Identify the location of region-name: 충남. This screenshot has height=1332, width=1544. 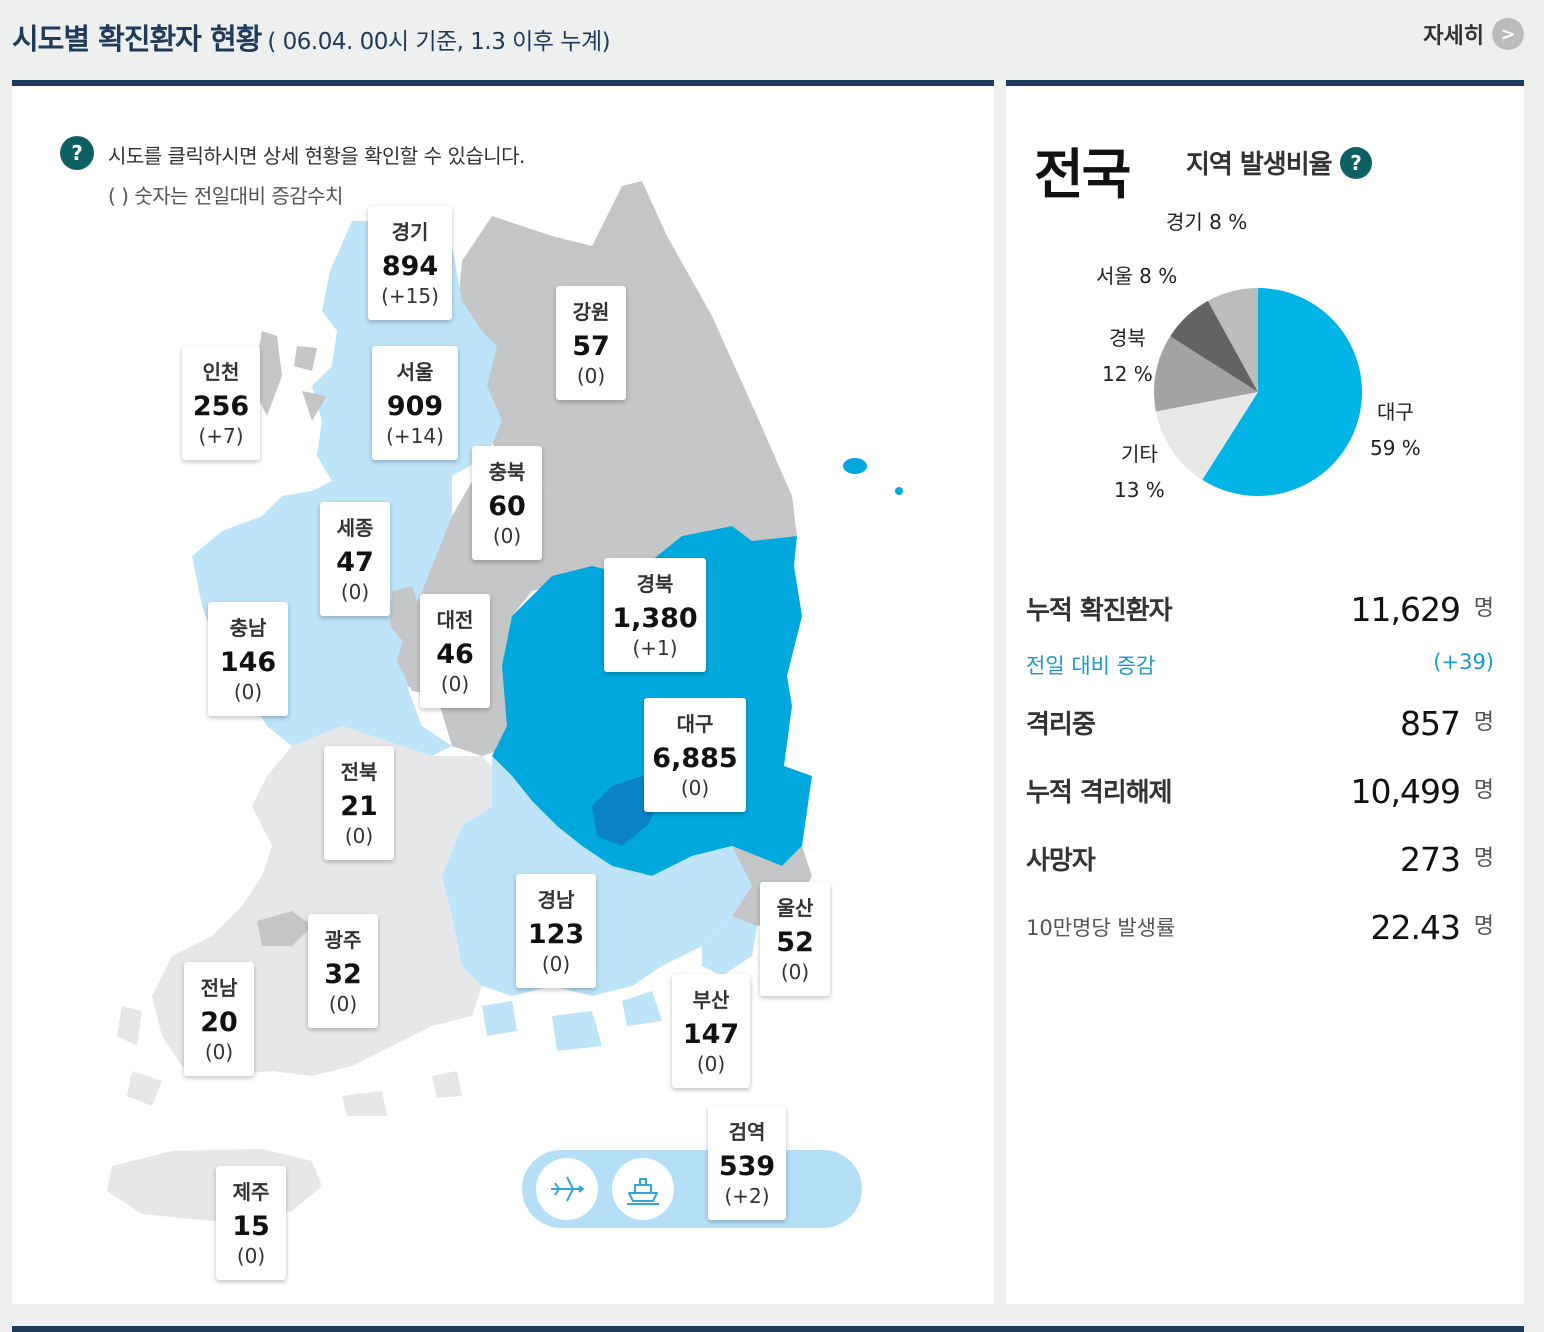
(248, 628).